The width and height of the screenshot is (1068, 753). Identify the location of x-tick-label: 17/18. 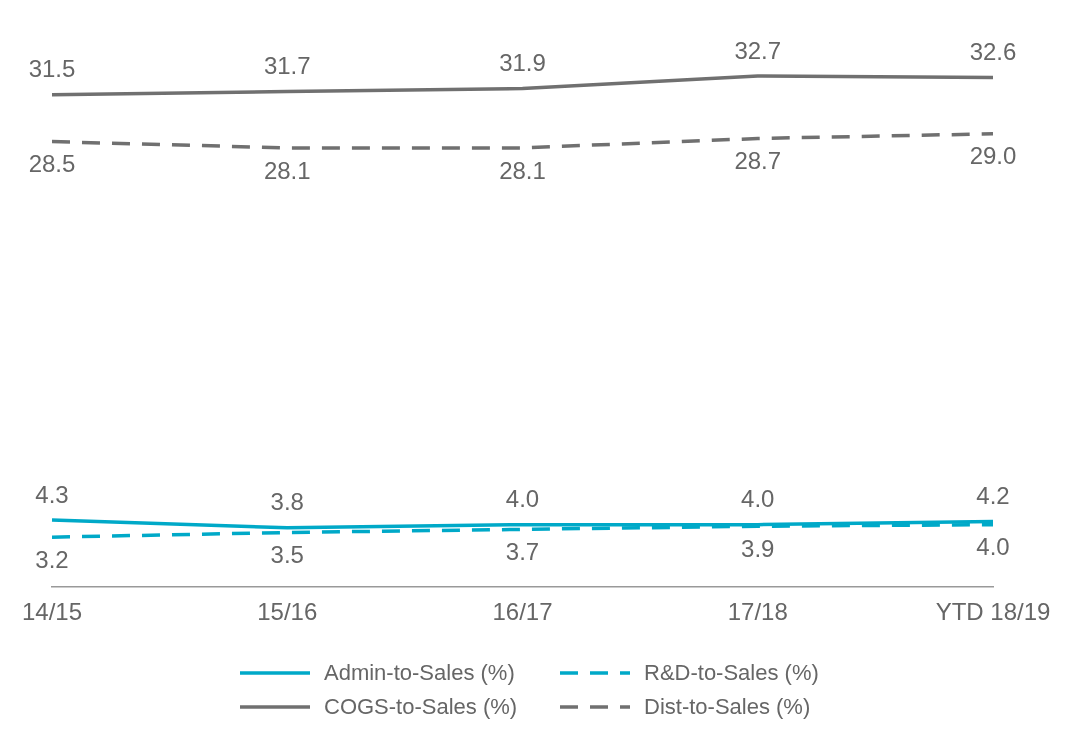
(757, 612).